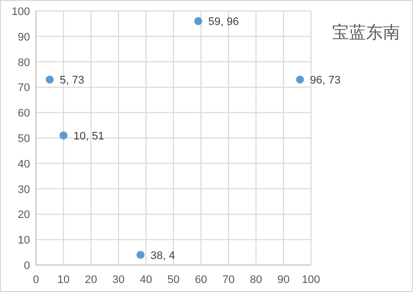 Image resolution: width=413 pixels, height=292 pixels. Describe the element at coordinates (89, 136) in the screenshot. I see `data-label: 10, 51` at that location.